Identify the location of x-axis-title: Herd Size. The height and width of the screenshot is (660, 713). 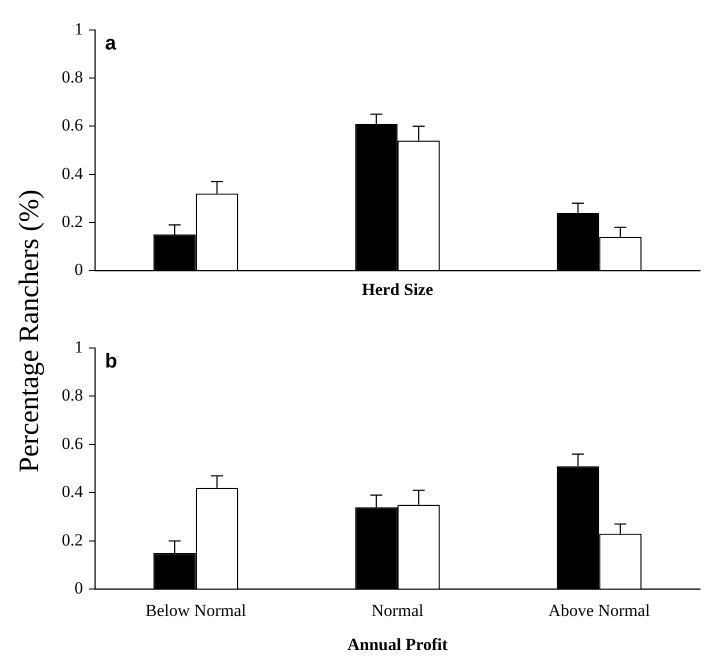
(398, 290).